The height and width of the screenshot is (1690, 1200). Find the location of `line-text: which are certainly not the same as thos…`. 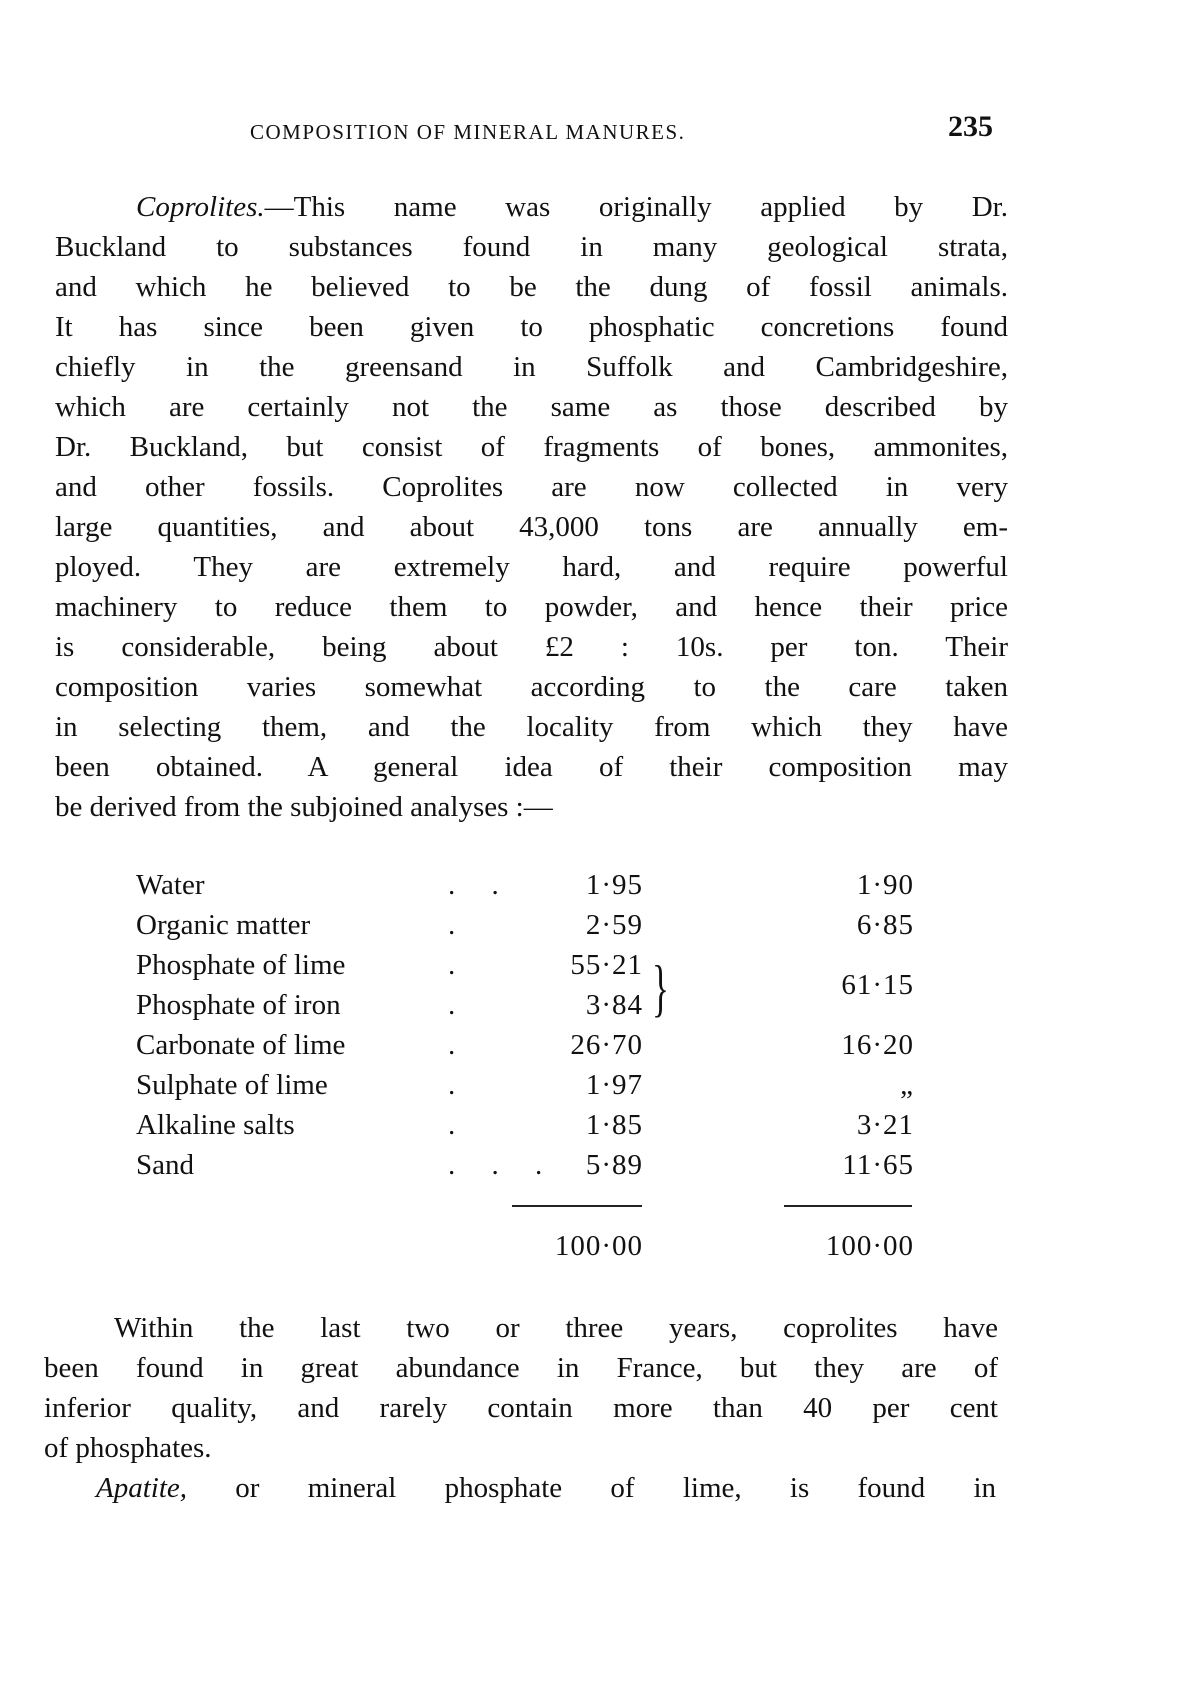

line-text: which are certainly not the same as thos… is located at coordinates (531, 407).